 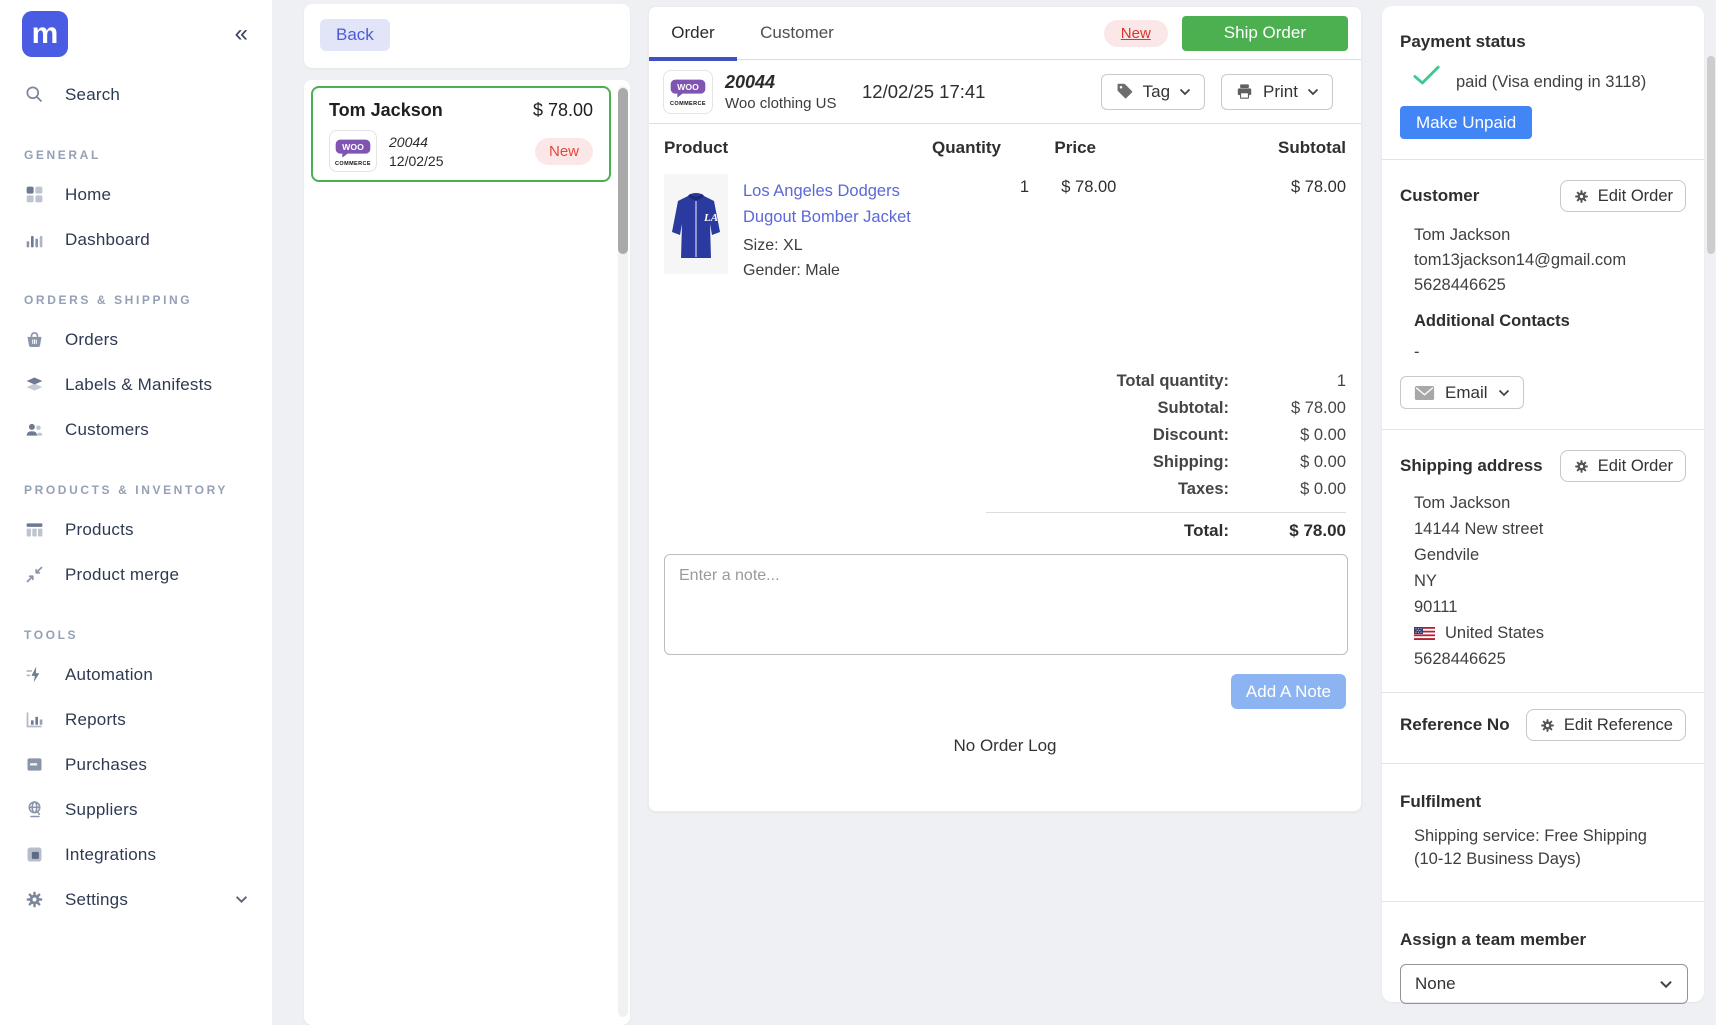 What do you see at coordinates (1124, 91) in the screenshot?
I see `tag-icon` at bounding box center [1124, 91].